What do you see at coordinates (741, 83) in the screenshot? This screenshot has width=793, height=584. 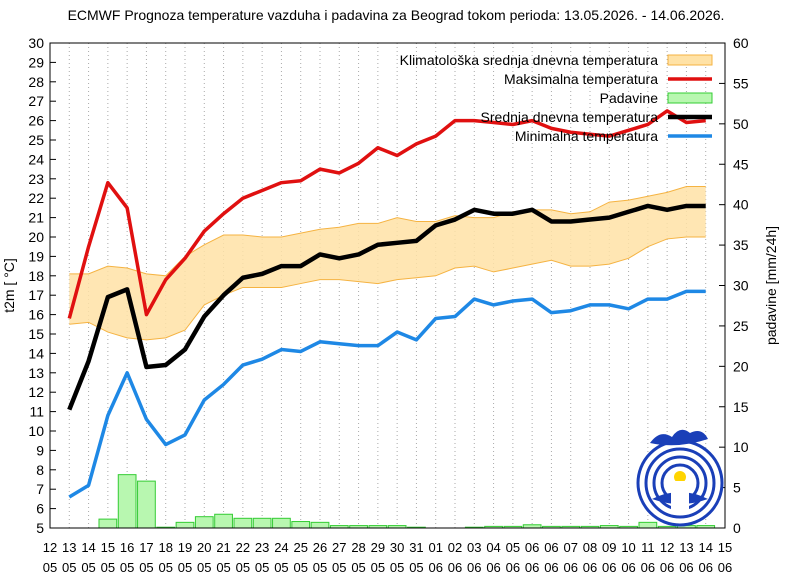 I see `y2-tick-label: 55` at bounding box center [741, 83].